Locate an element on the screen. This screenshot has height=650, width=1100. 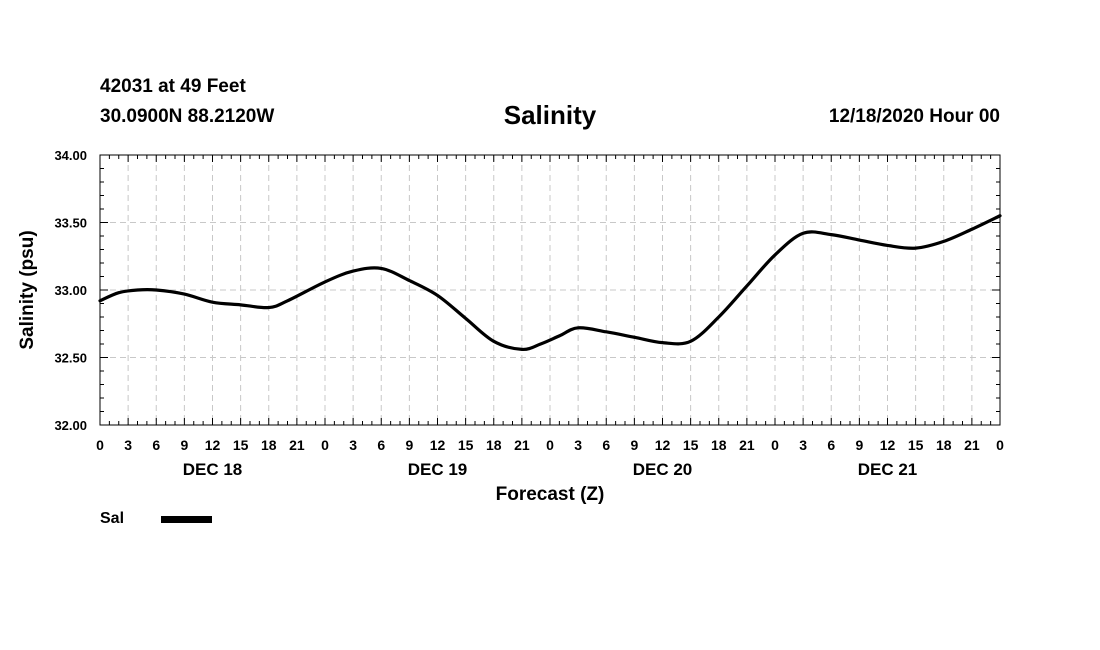
day-label: DEC 19 is located at coordinates (438, 469).